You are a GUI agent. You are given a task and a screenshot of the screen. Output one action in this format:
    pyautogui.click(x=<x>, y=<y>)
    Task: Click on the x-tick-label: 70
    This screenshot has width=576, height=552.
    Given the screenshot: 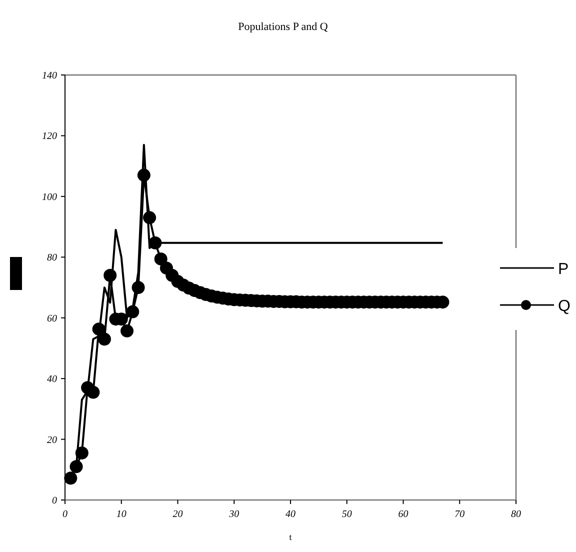 What is the action you would take?
    pyautogui.click(x=459, y=514)
    